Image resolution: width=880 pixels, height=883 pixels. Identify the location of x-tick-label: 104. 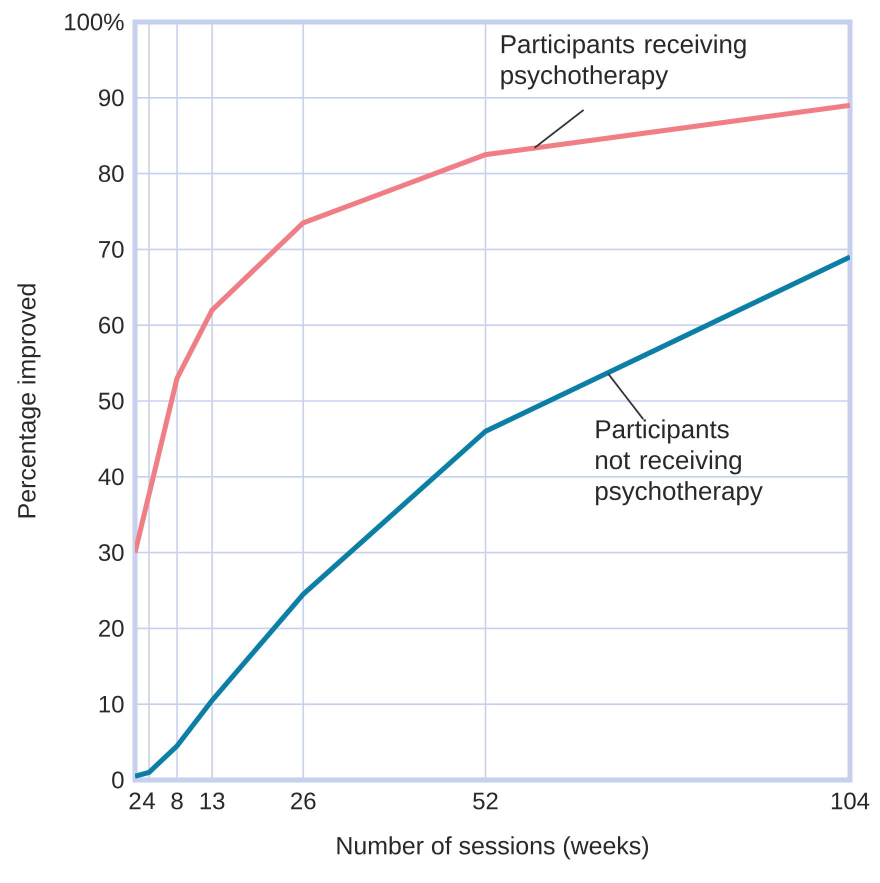
(851, 801).